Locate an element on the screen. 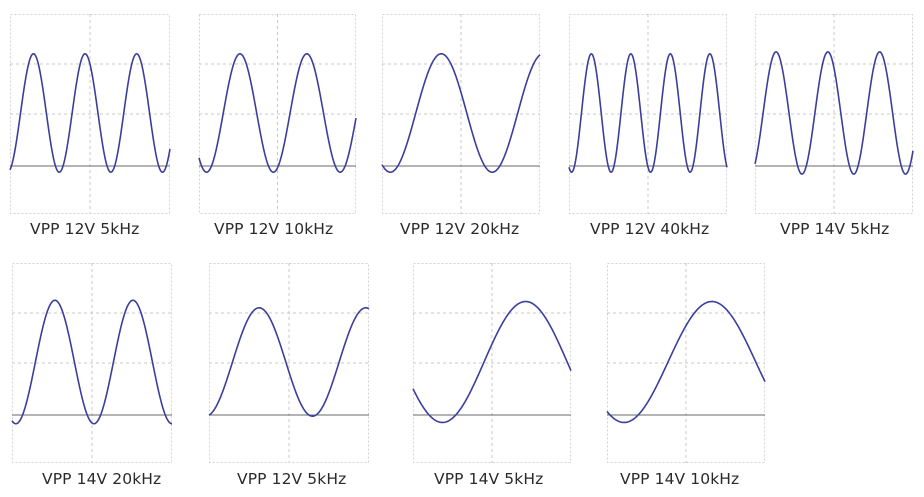 The width and height of the screenshot is (924, 497). caption-5: VPP 14V 5kHz is located at coordinates (835, 229).